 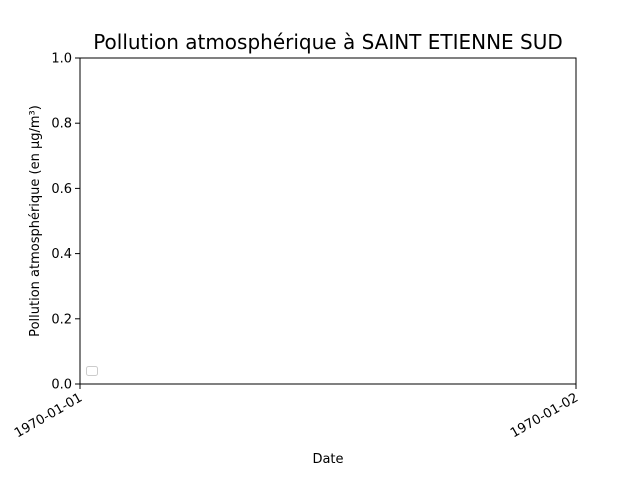 I want to click on y-tick-label: 0.2, so click(x=61, y=319).